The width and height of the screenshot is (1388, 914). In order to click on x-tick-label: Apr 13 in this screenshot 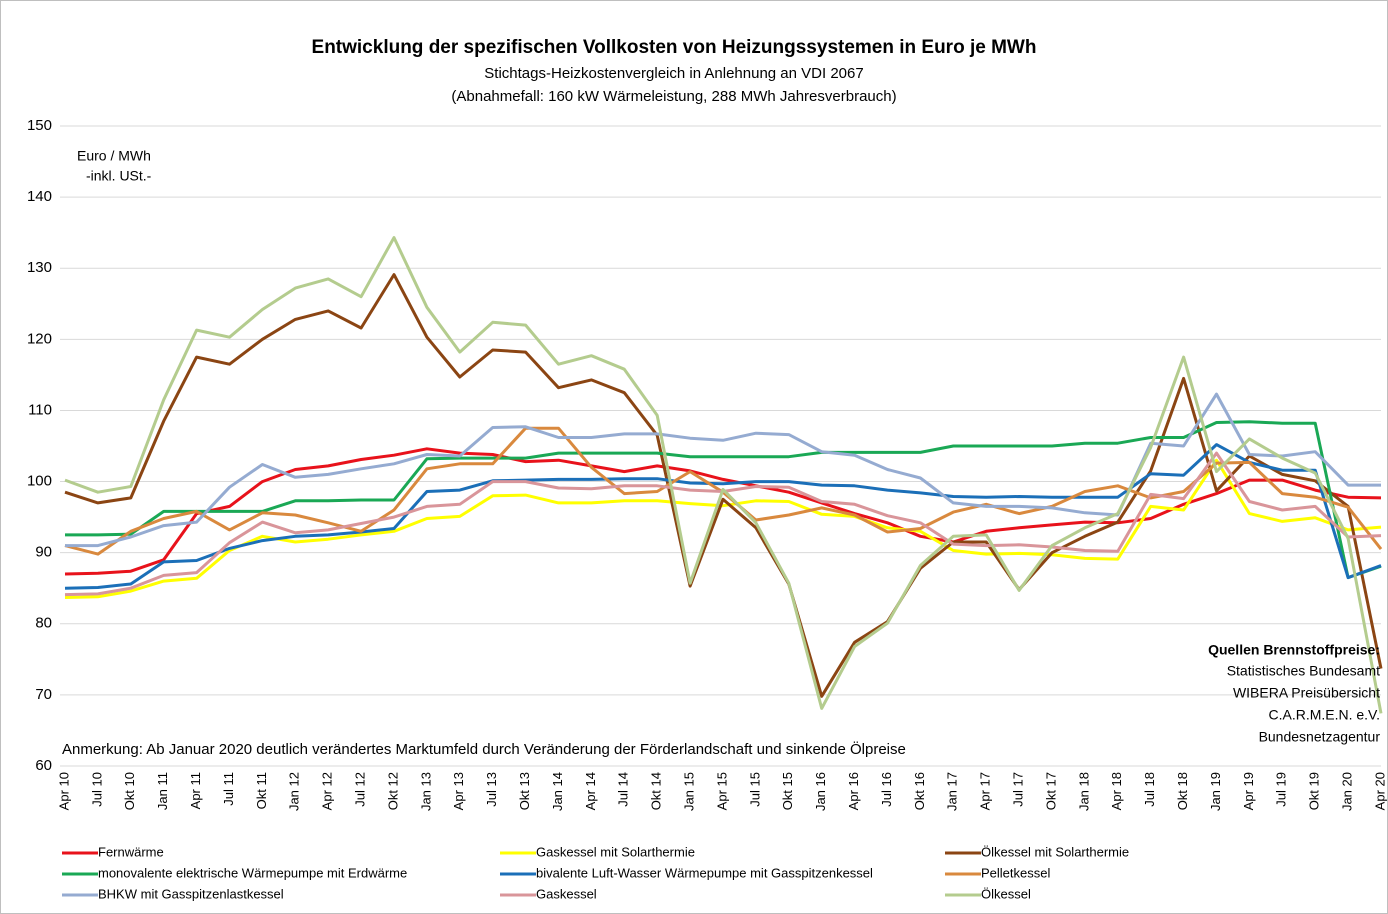, I will do `click(458, 791)`.